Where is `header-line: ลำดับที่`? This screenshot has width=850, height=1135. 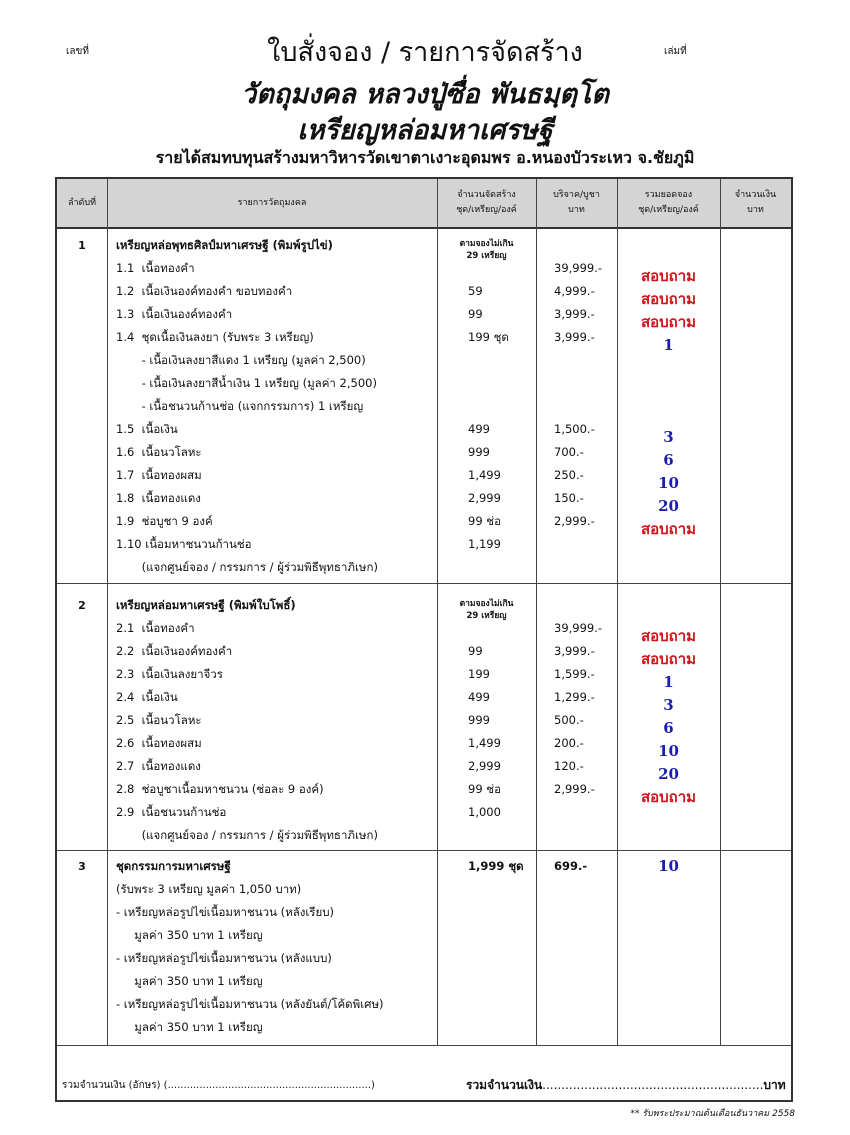
header-line: ลำดับที่ is located at coordinates (82, 202).